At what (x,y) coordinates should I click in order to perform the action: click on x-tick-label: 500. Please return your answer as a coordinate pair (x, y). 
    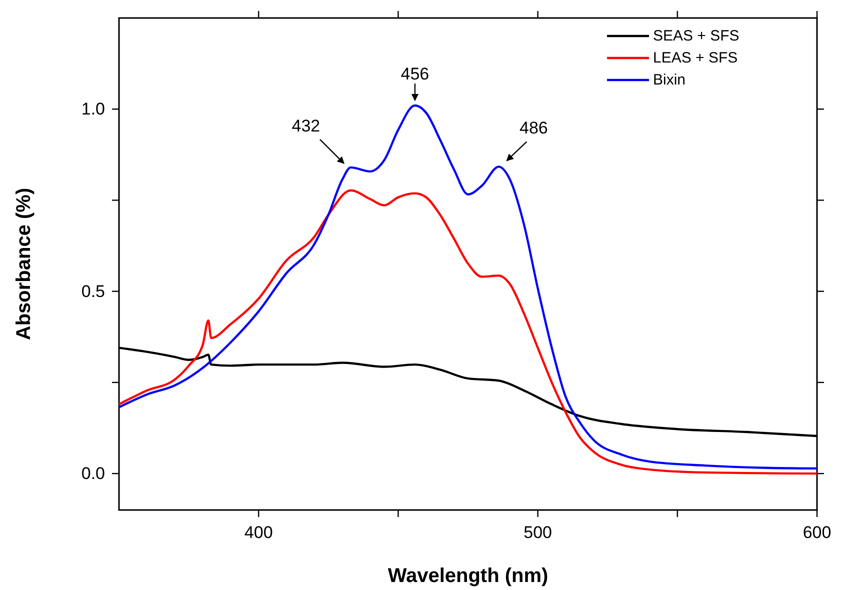
    Looking at the image, I should click on (538, 532).